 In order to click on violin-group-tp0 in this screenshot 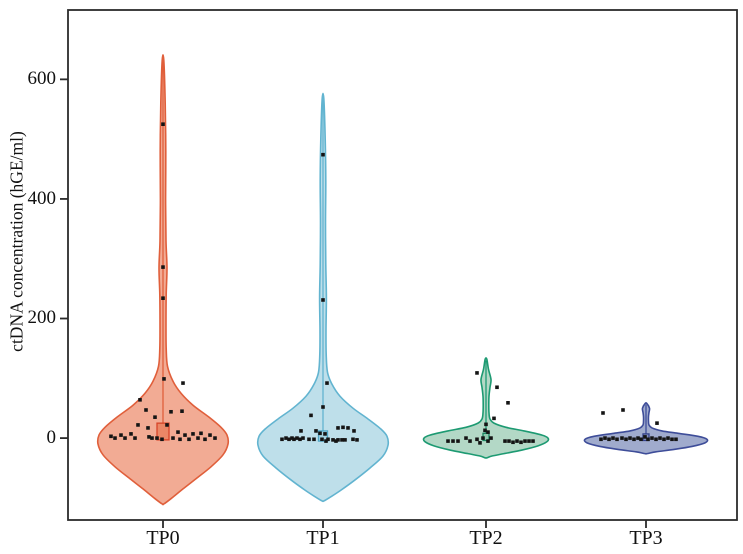, I will do `click(163, 280)`.